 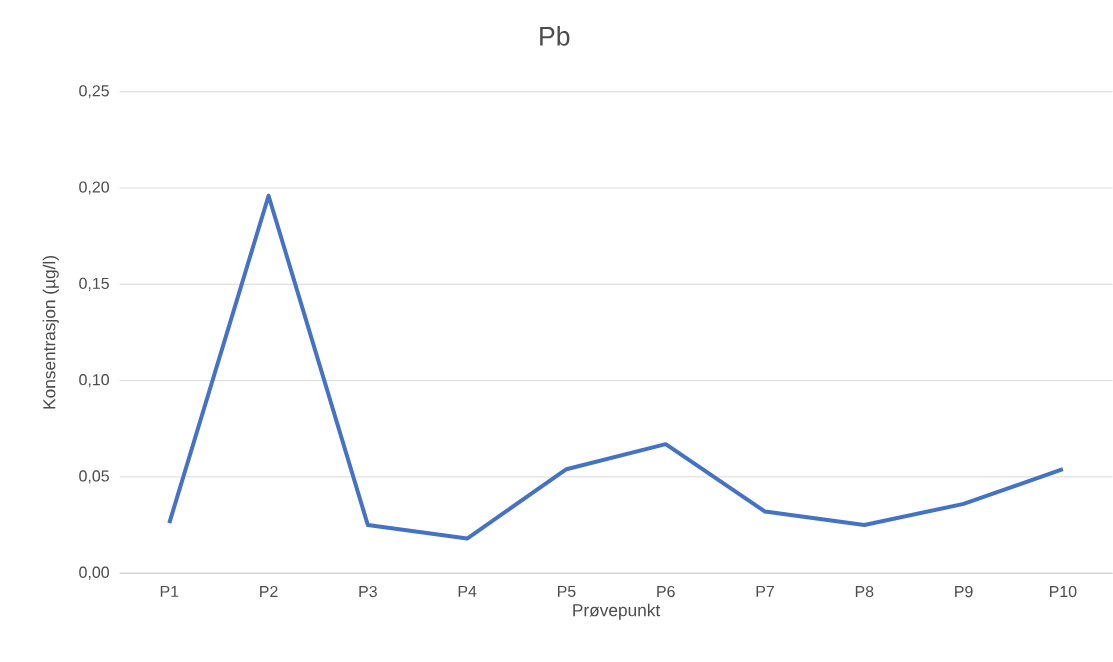 What do you see at coordinates (555, 36) in the screenshot?
I see `chart-title: Pb` at bounding box center [555, 36].